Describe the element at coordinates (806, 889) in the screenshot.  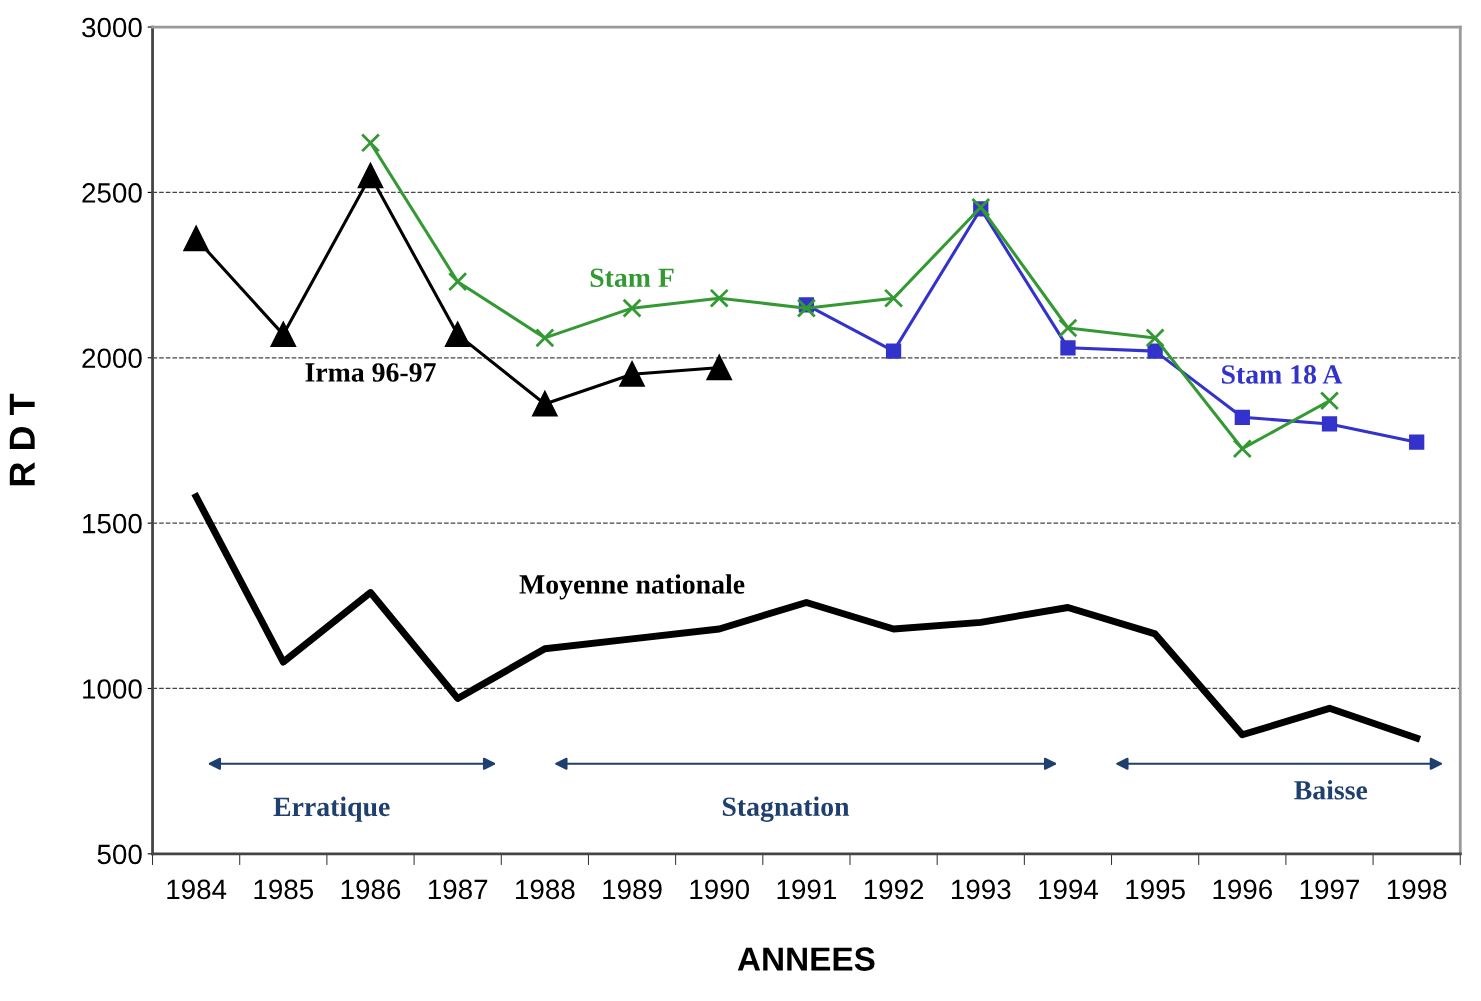
I see `x-tick-label: 1991` at that location.